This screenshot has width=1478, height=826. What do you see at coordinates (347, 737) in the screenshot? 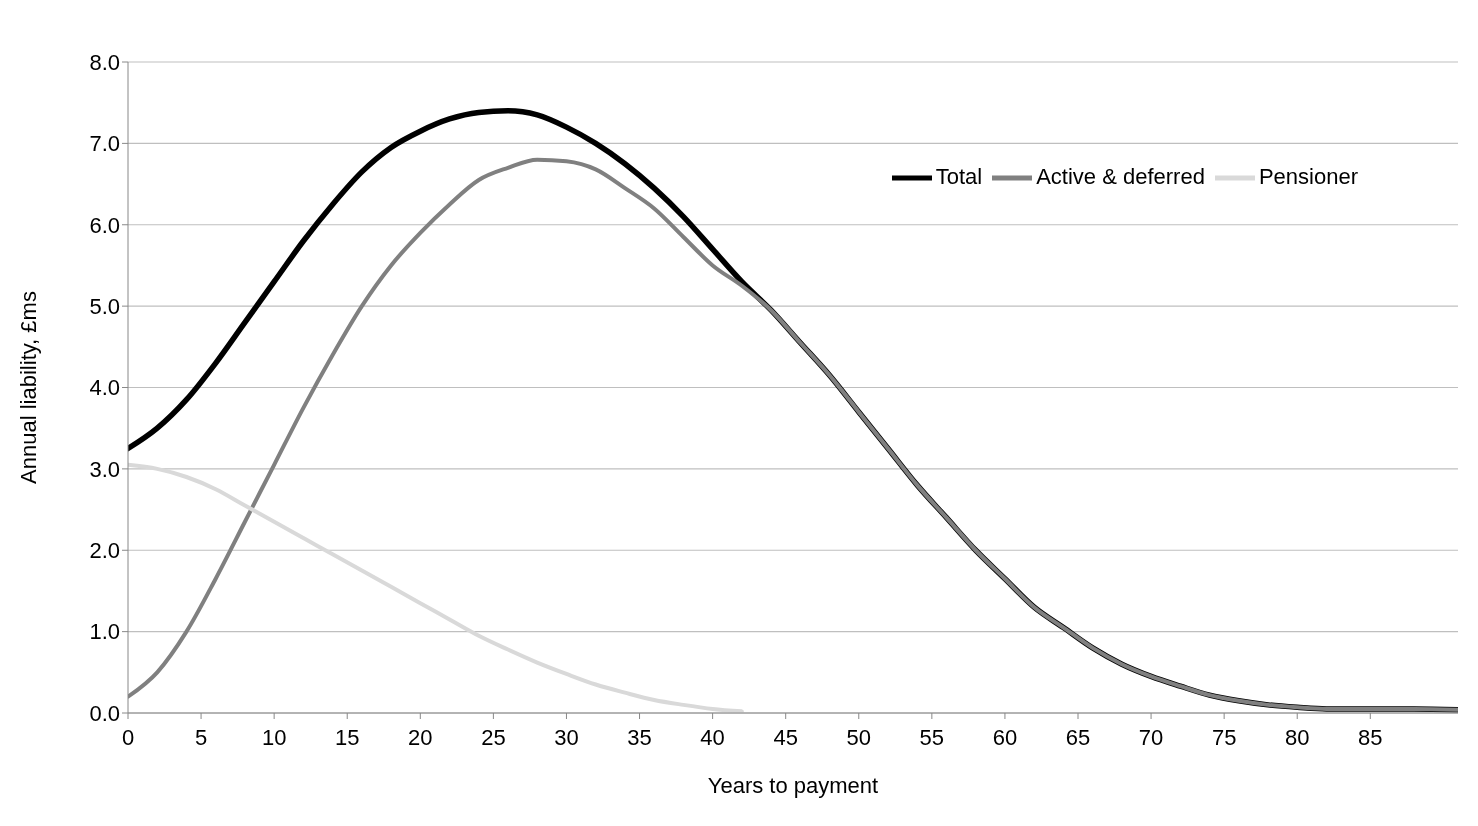
I see `x-tick-label: 15` at bounding box center [347, 737].